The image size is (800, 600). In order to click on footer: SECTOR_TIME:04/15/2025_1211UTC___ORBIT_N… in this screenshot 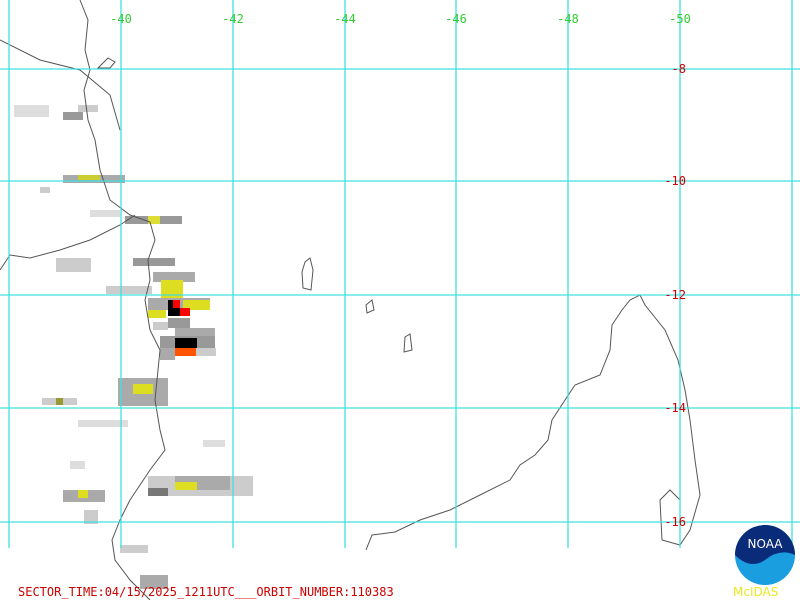, I will do `click(206, 592)`.